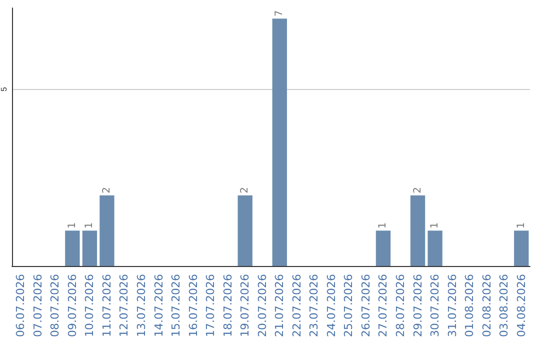 This screenshot has width=540, height=340. What do you see at coordinates (227, 306) in the screenshot?
I see `x-tick-label: 18.07.2026` at bounding box center [227, 306].